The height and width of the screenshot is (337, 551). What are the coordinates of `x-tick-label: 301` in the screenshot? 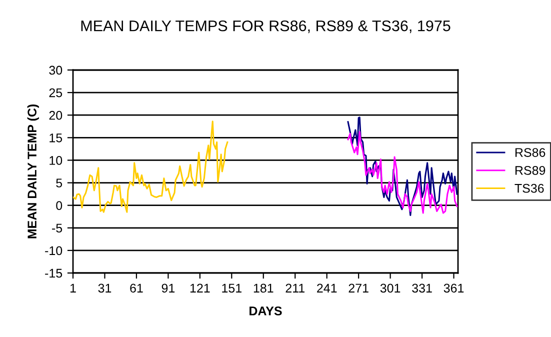 It's located at (390, 288).